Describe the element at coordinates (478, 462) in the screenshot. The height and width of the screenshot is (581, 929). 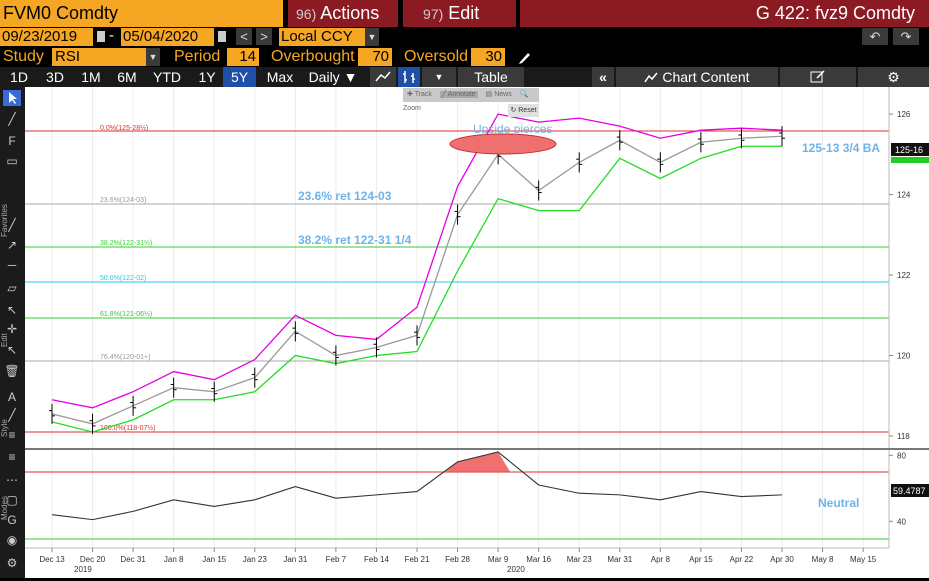
I see `rsi-overbought-fill` at that location.